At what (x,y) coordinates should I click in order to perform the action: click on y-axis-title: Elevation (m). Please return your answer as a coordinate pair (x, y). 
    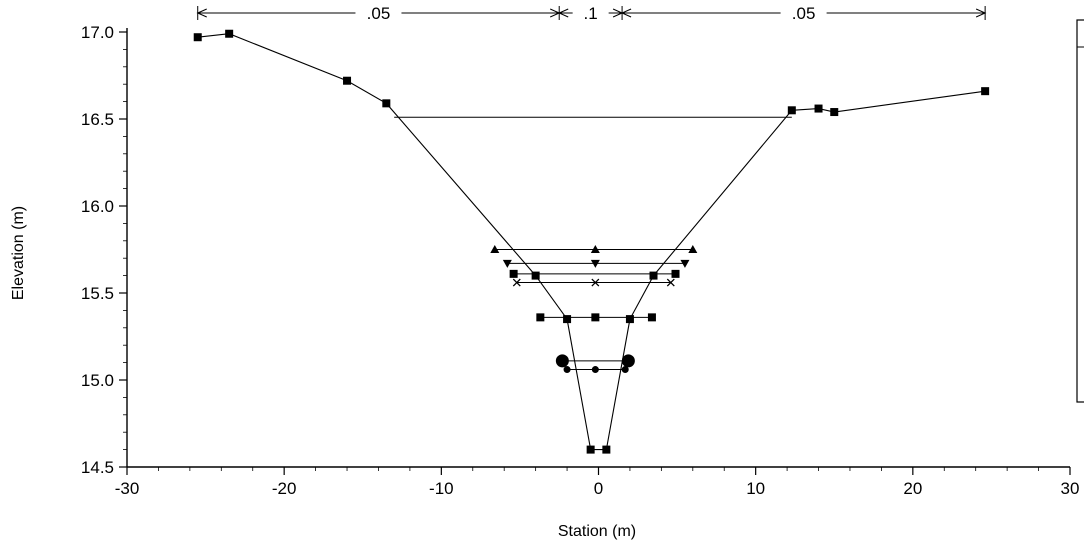
    Looking at the image, I should click on (18, 253).